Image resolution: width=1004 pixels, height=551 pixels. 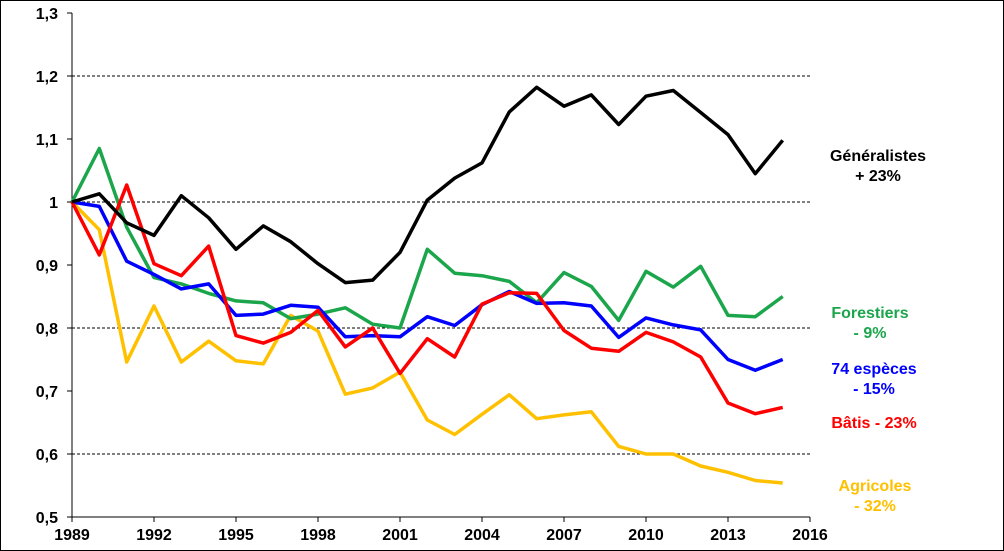 I want to click on x-tick-label: 1992, so click(x=154, y=535).